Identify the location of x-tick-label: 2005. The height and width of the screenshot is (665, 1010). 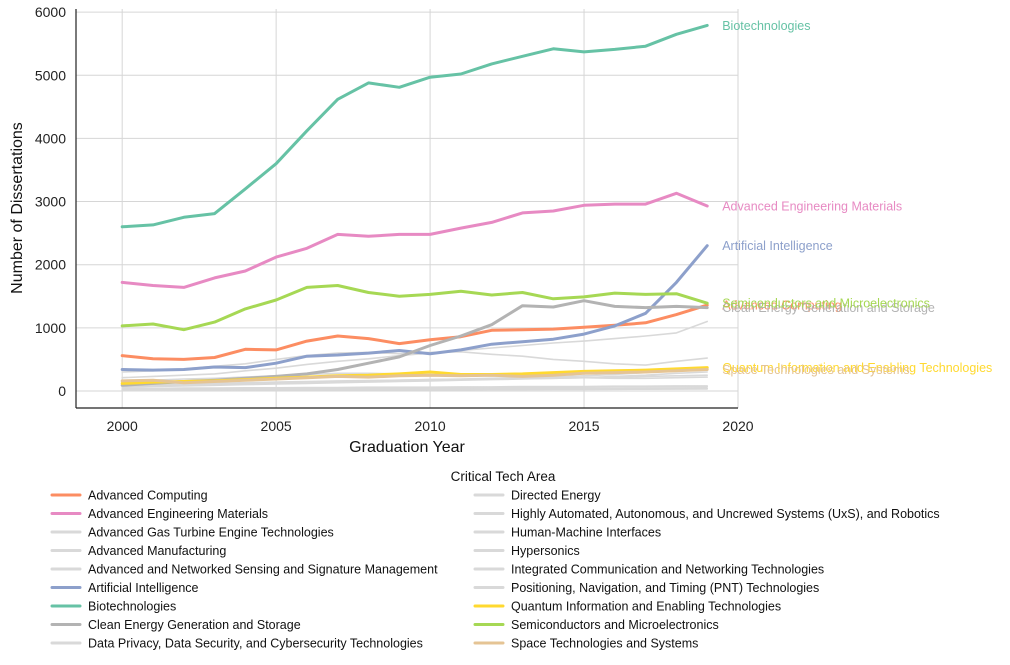
(276, 426).